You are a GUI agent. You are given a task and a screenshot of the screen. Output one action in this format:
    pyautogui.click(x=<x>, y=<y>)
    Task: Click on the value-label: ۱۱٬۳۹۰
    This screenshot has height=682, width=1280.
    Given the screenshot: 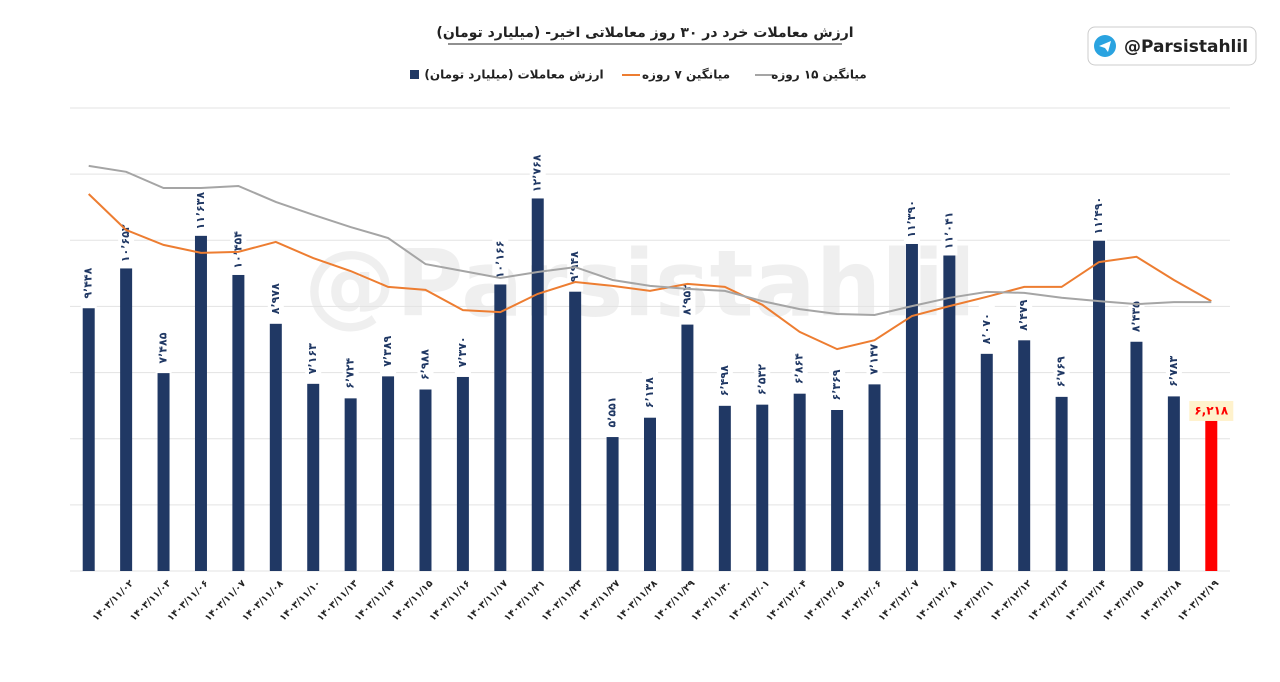 What is the action you would take?
    pyautogui.click(x=911, y=219)
    